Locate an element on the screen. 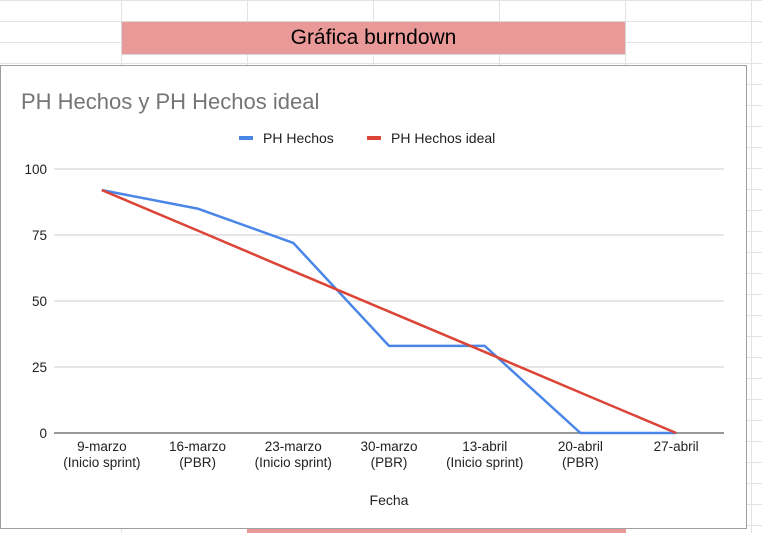 This screenshot has height=533, width=762. chart-title: PH Hechos y PH Hechos ideal is located at coordinates (170, 101).